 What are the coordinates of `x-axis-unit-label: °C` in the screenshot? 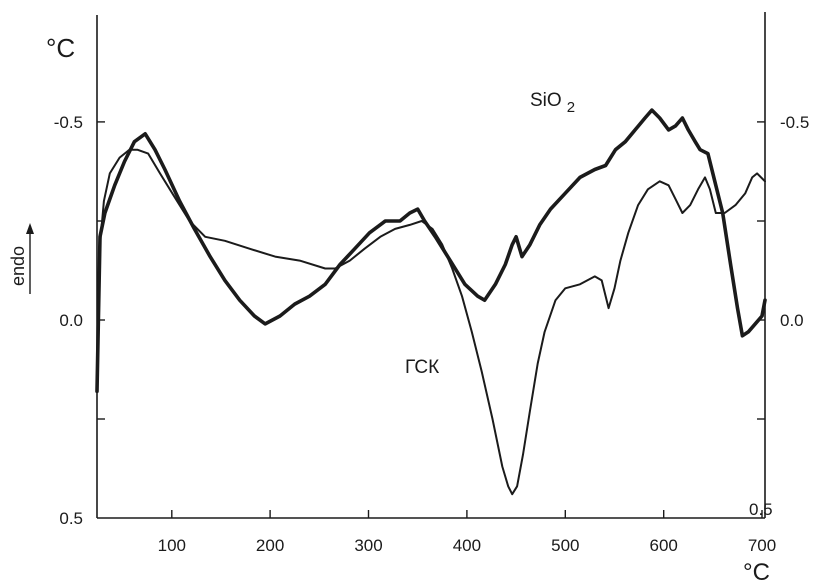 It's located at (756, 572).